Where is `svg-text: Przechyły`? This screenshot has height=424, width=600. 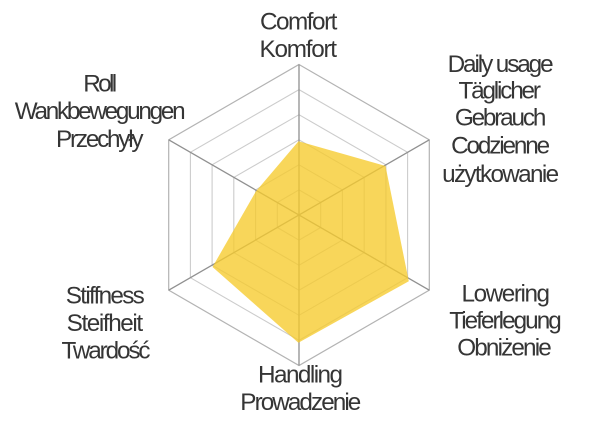 svg-text: Przechyły is located at coordinates (100, 139).